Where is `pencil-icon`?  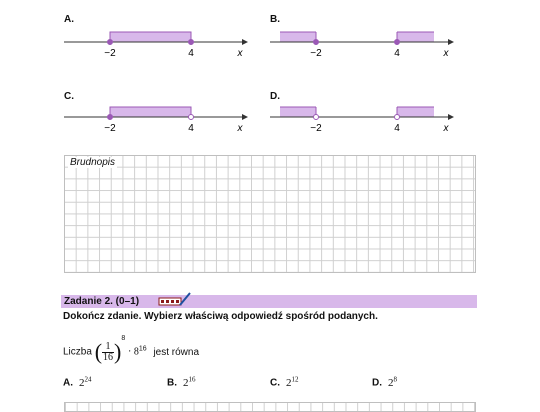 pencil-icon is located at coordinates (174, 299).